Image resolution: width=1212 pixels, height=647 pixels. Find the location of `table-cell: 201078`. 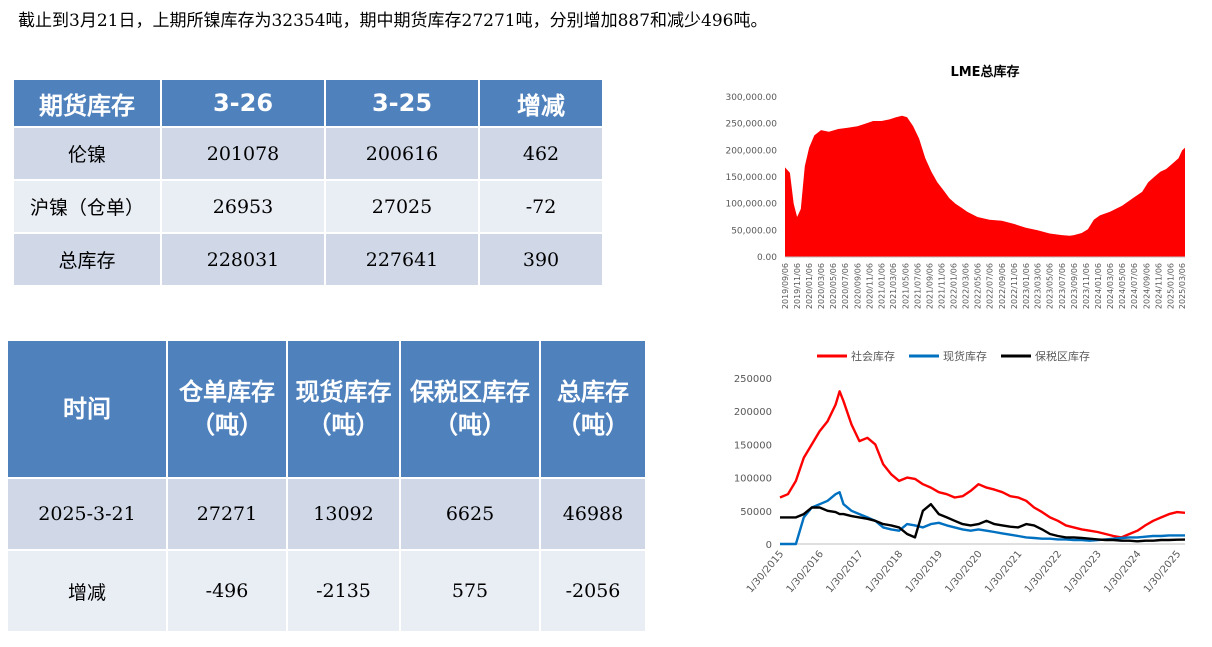

table-cell: 201078 is located at coordinates (243, 153).